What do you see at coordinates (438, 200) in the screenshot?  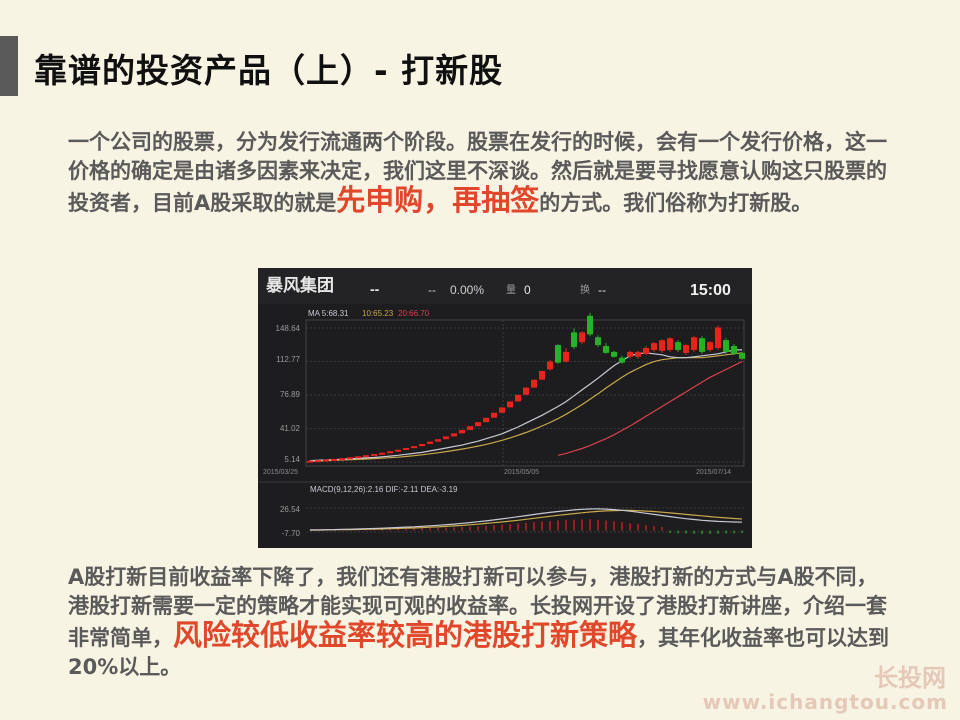 I see `intro-highlight: 先申购，再抽签` at bounding box center [438, 200].